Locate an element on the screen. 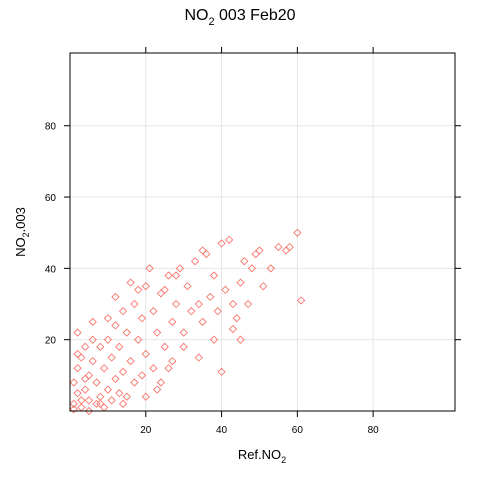  x-tick-label: 20 is located at coordinates (146, 430).